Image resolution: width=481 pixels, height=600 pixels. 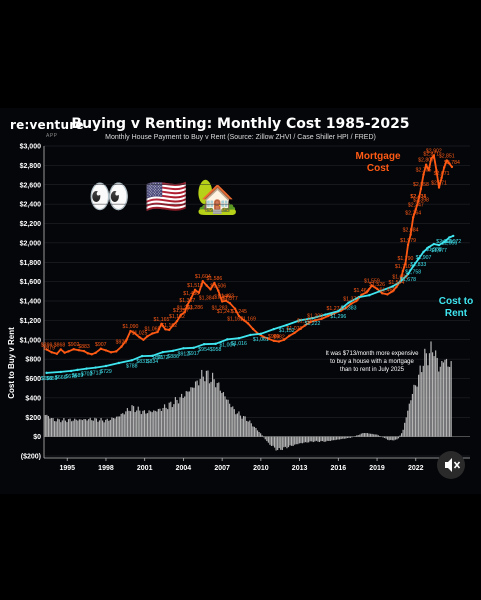 I want to click on mortgage-value-label: $1,468, so click(x=387, y=290).